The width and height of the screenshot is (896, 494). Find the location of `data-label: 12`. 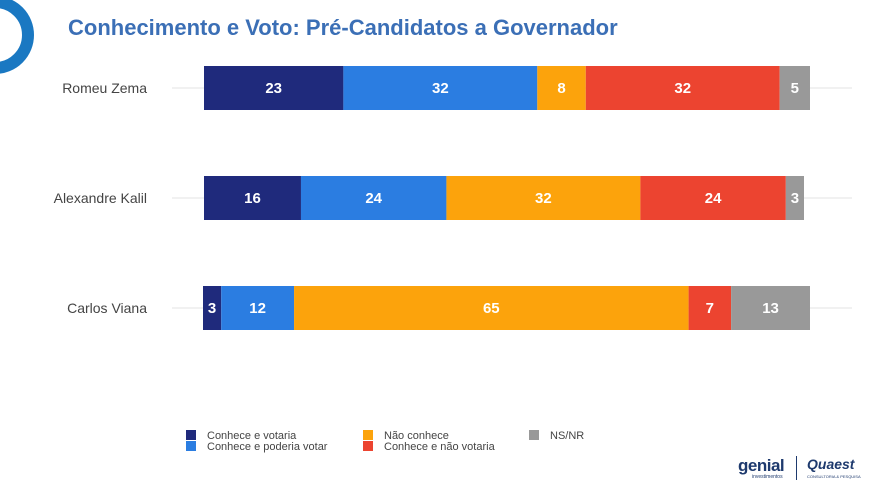

data-label: 12 is located at coordinates (257, 308).